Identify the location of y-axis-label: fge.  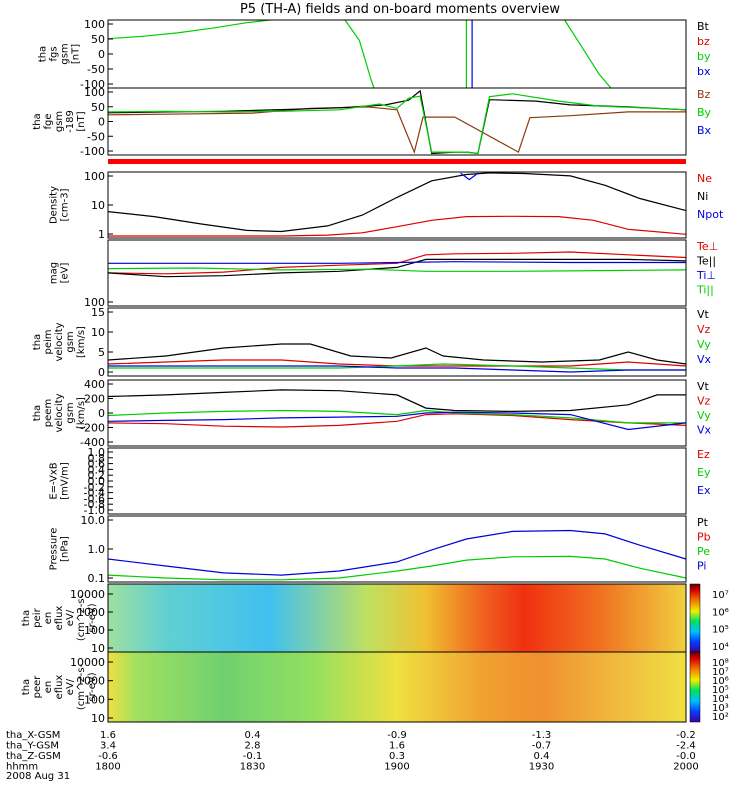
(48, 121).